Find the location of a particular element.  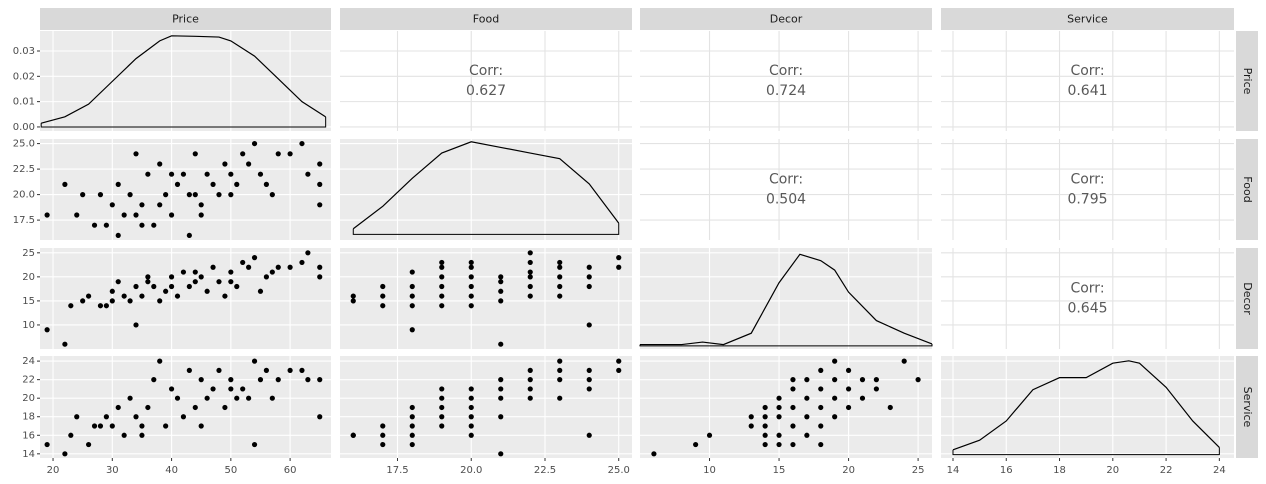

x-tick-label: 40 is located at coordinates (171, 470).